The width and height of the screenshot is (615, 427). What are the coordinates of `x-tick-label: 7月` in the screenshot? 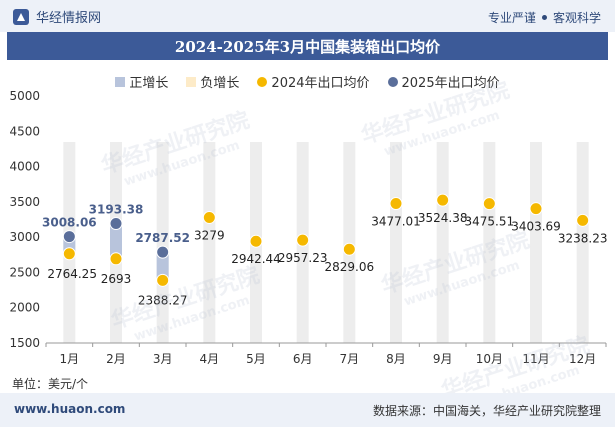 It's located at (350, 359).